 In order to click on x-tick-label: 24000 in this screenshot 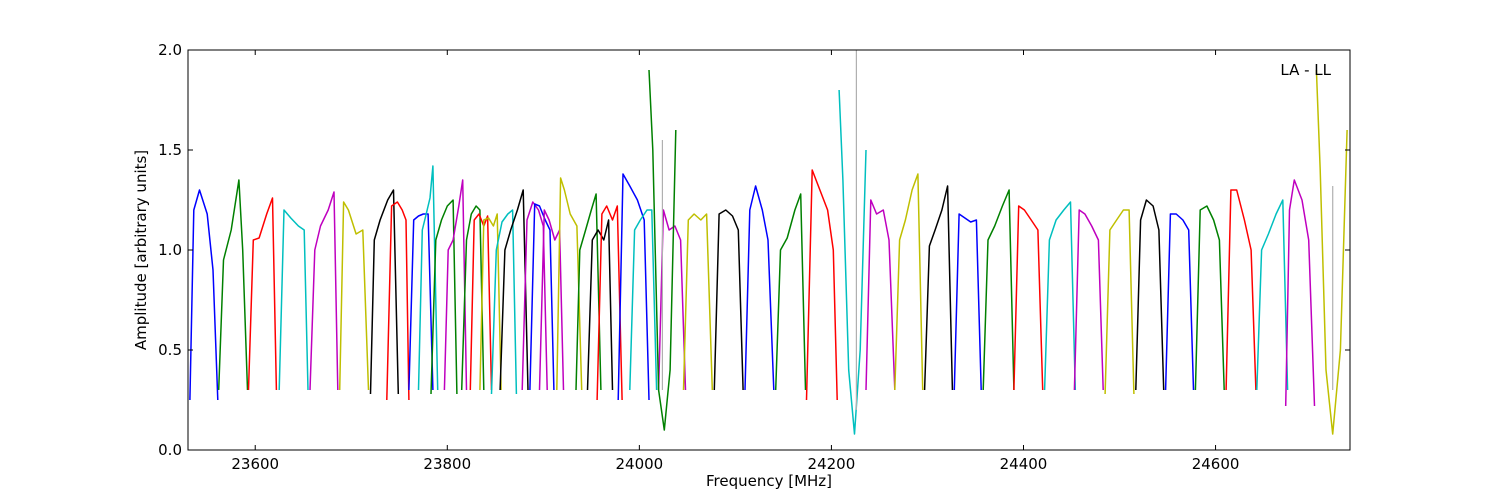, I will do `click(639, 464)`.